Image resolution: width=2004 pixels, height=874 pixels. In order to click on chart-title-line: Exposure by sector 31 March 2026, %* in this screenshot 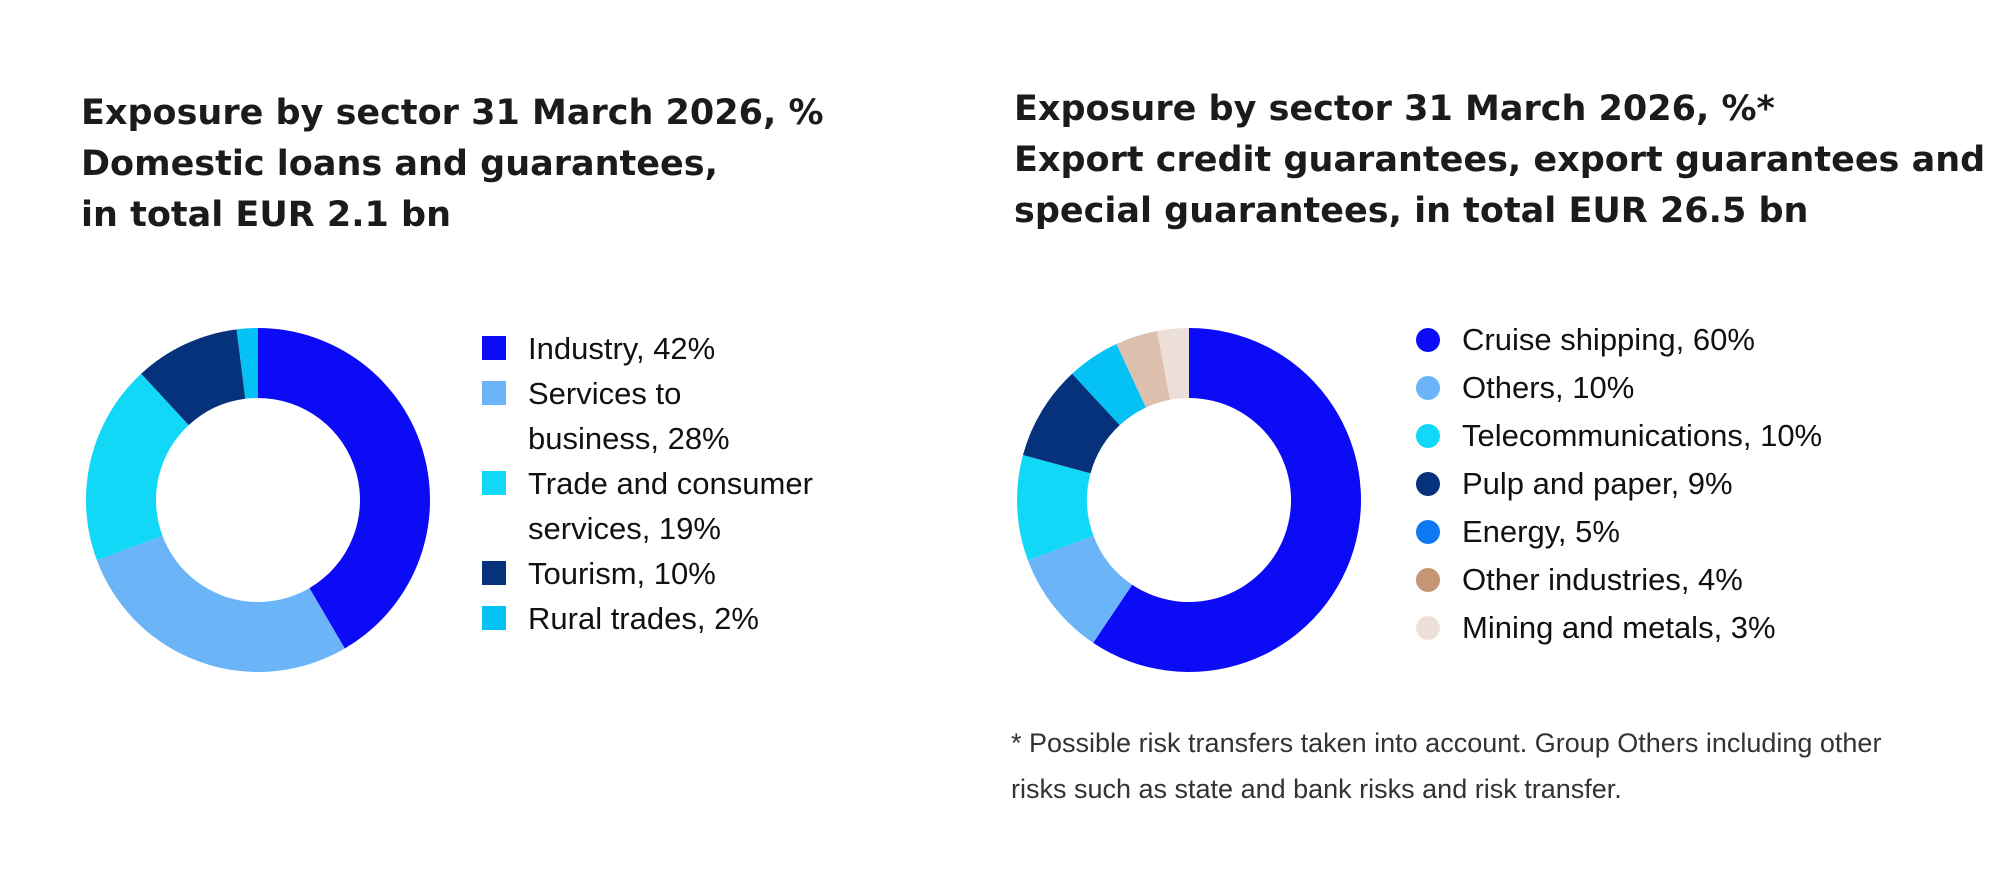, I will do `click(1394, 109)`.